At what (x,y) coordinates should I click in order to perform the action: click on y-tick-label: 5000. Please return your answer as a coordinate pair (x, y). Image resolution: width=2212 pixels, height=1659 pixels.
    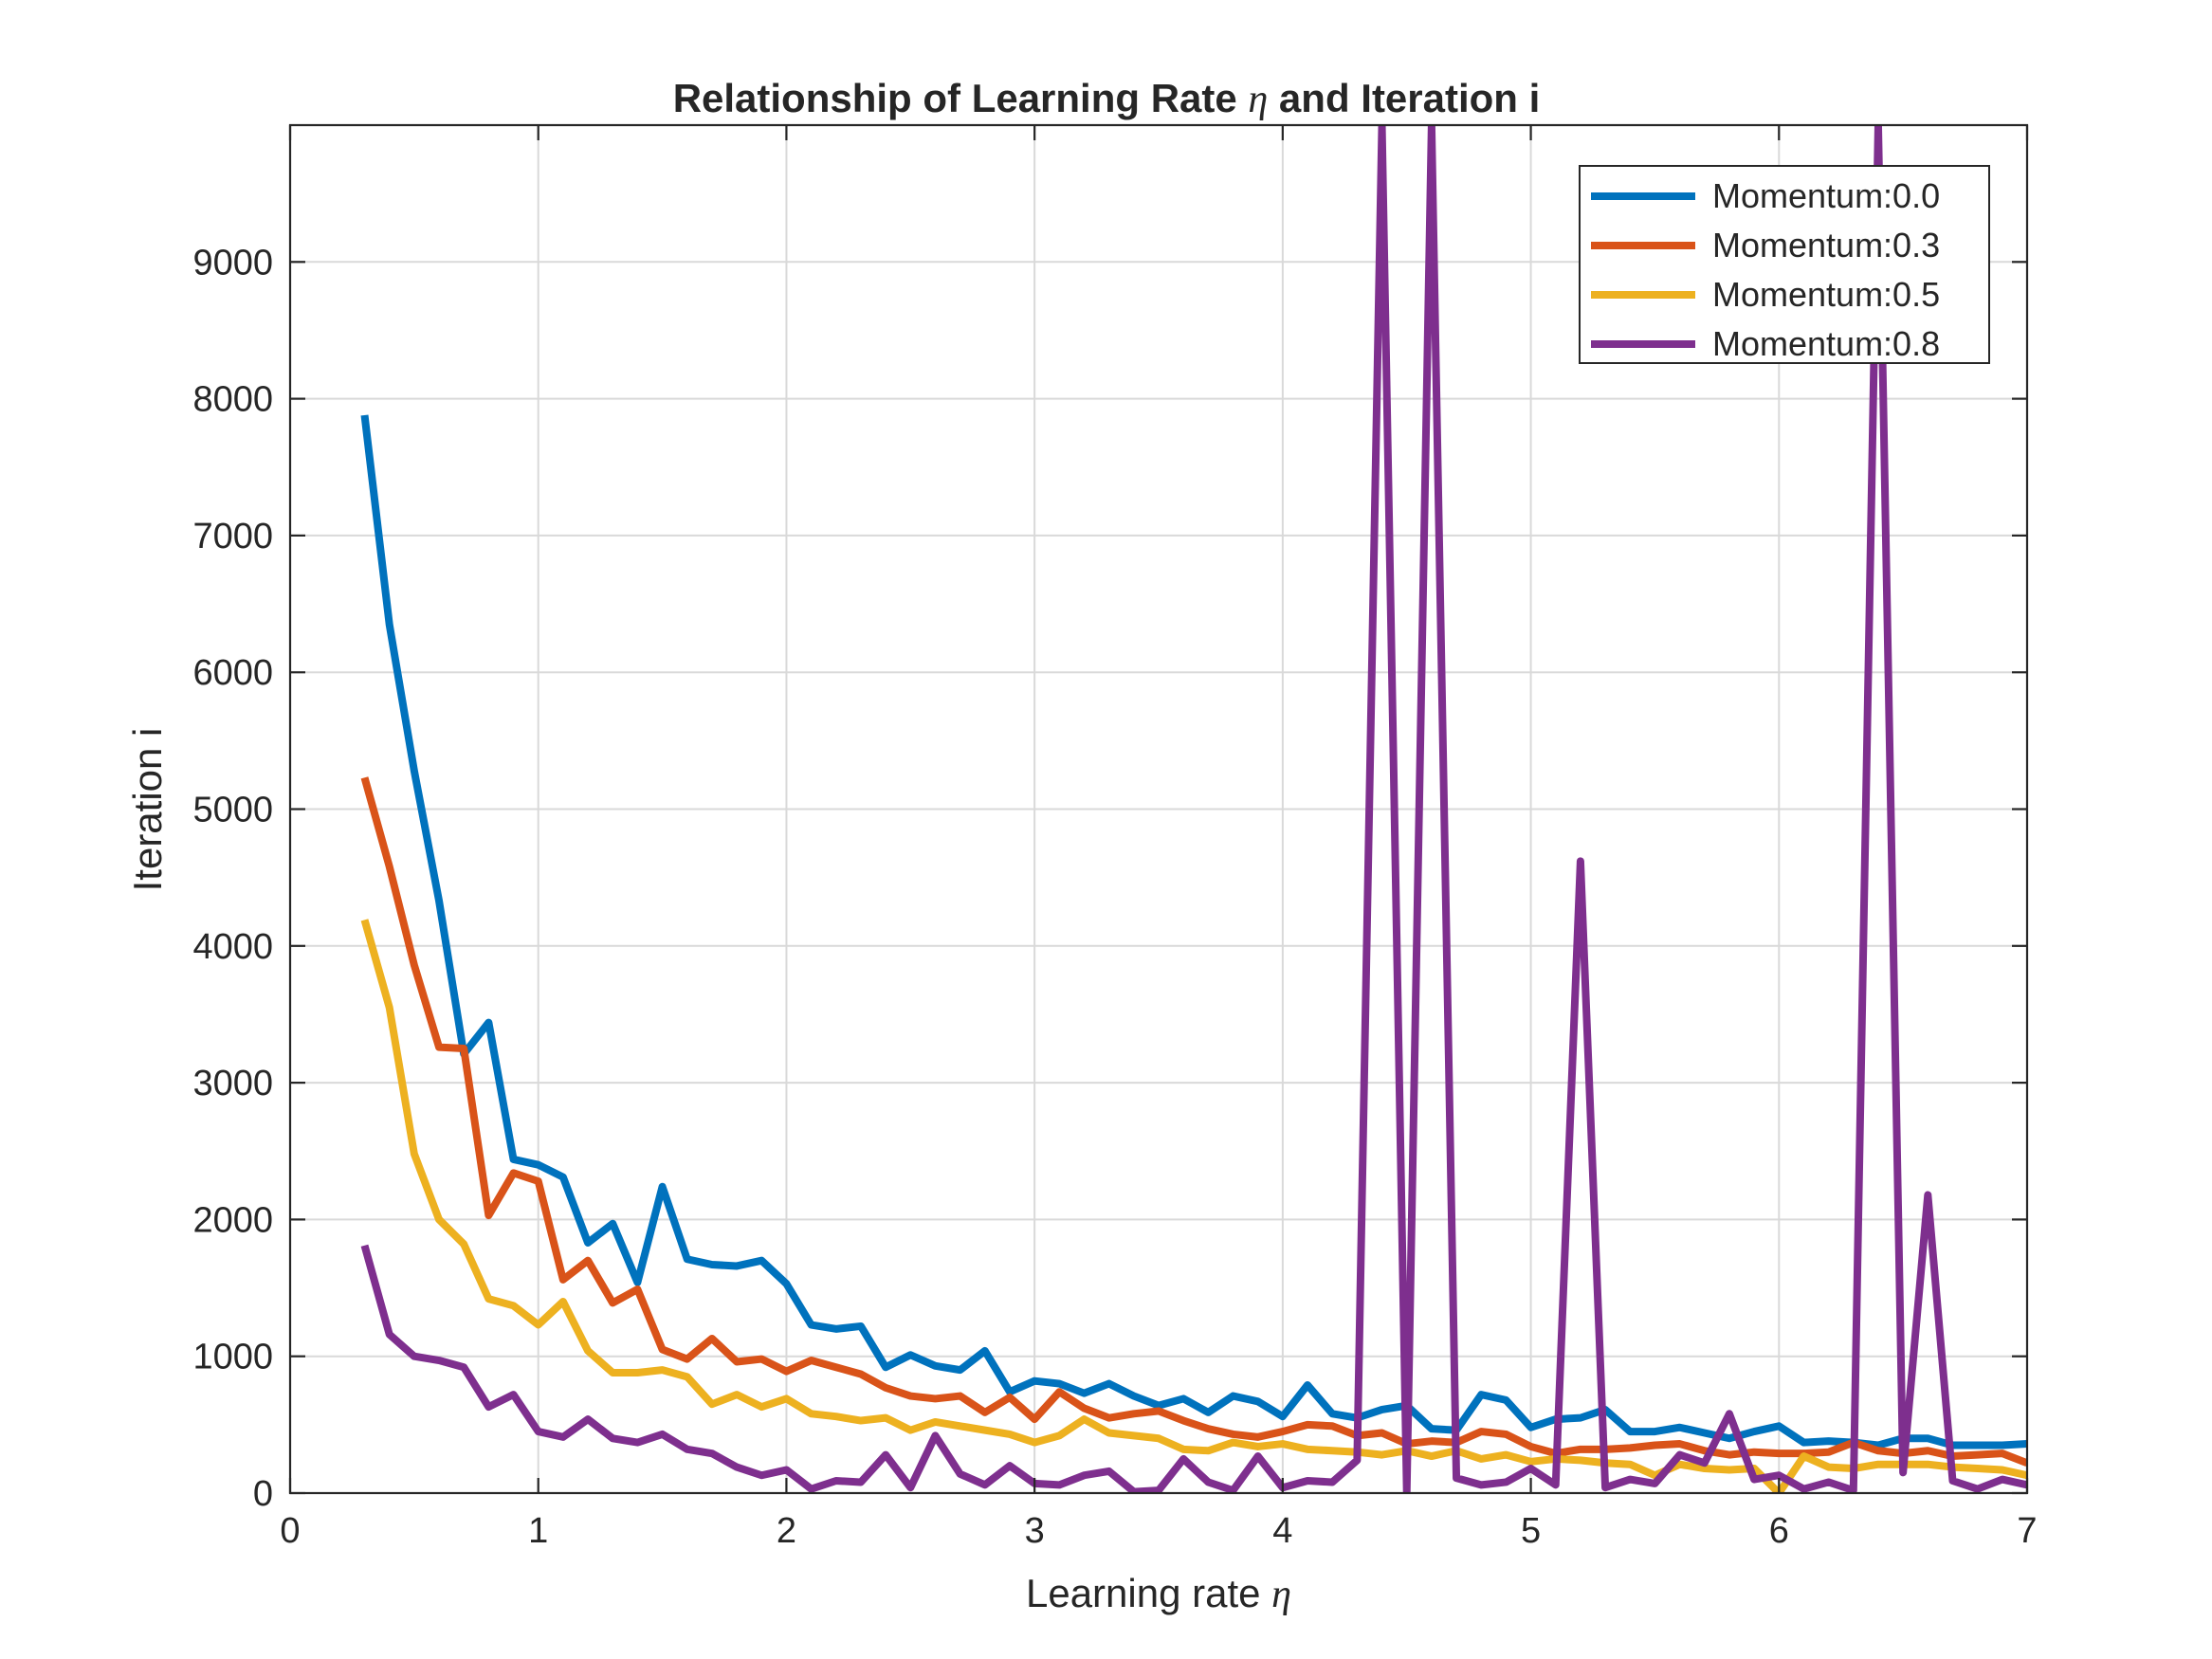
    Looking at the image, I should click on (232, 810).